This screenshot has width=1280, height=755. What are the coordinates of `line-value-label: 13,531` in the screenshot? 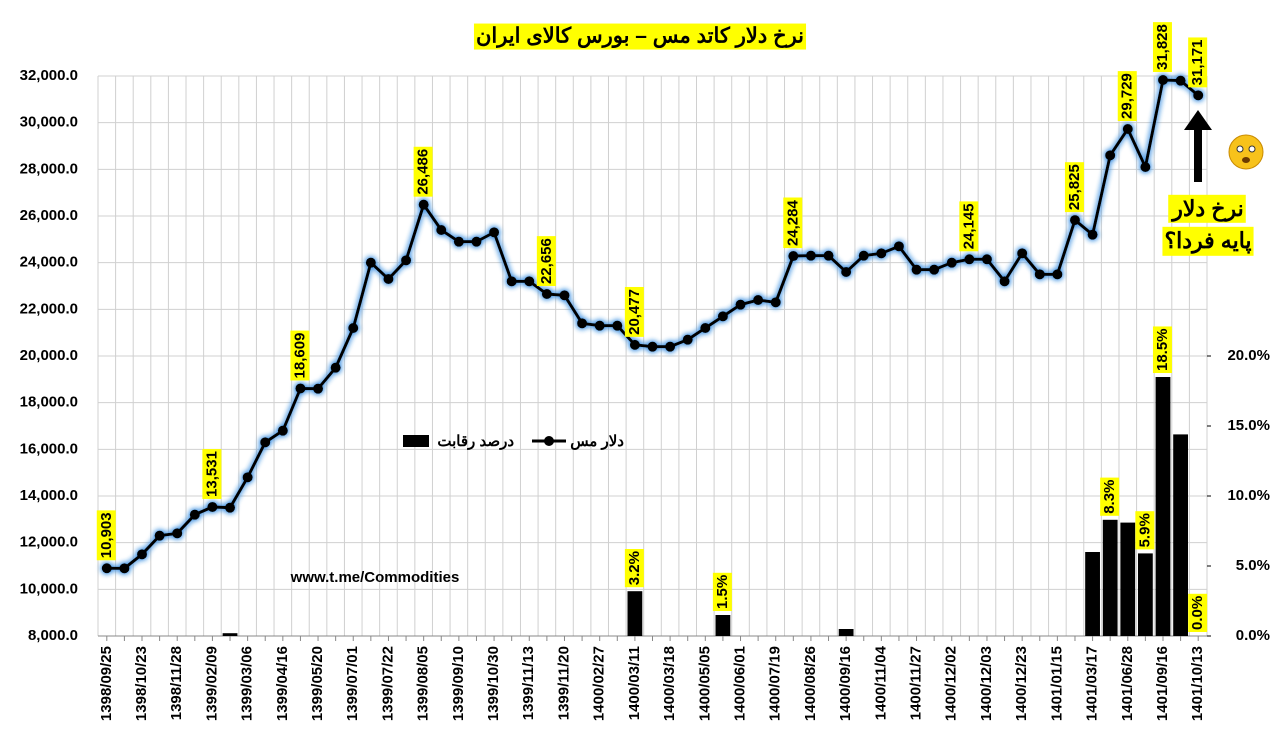 It's located at (211, 474).